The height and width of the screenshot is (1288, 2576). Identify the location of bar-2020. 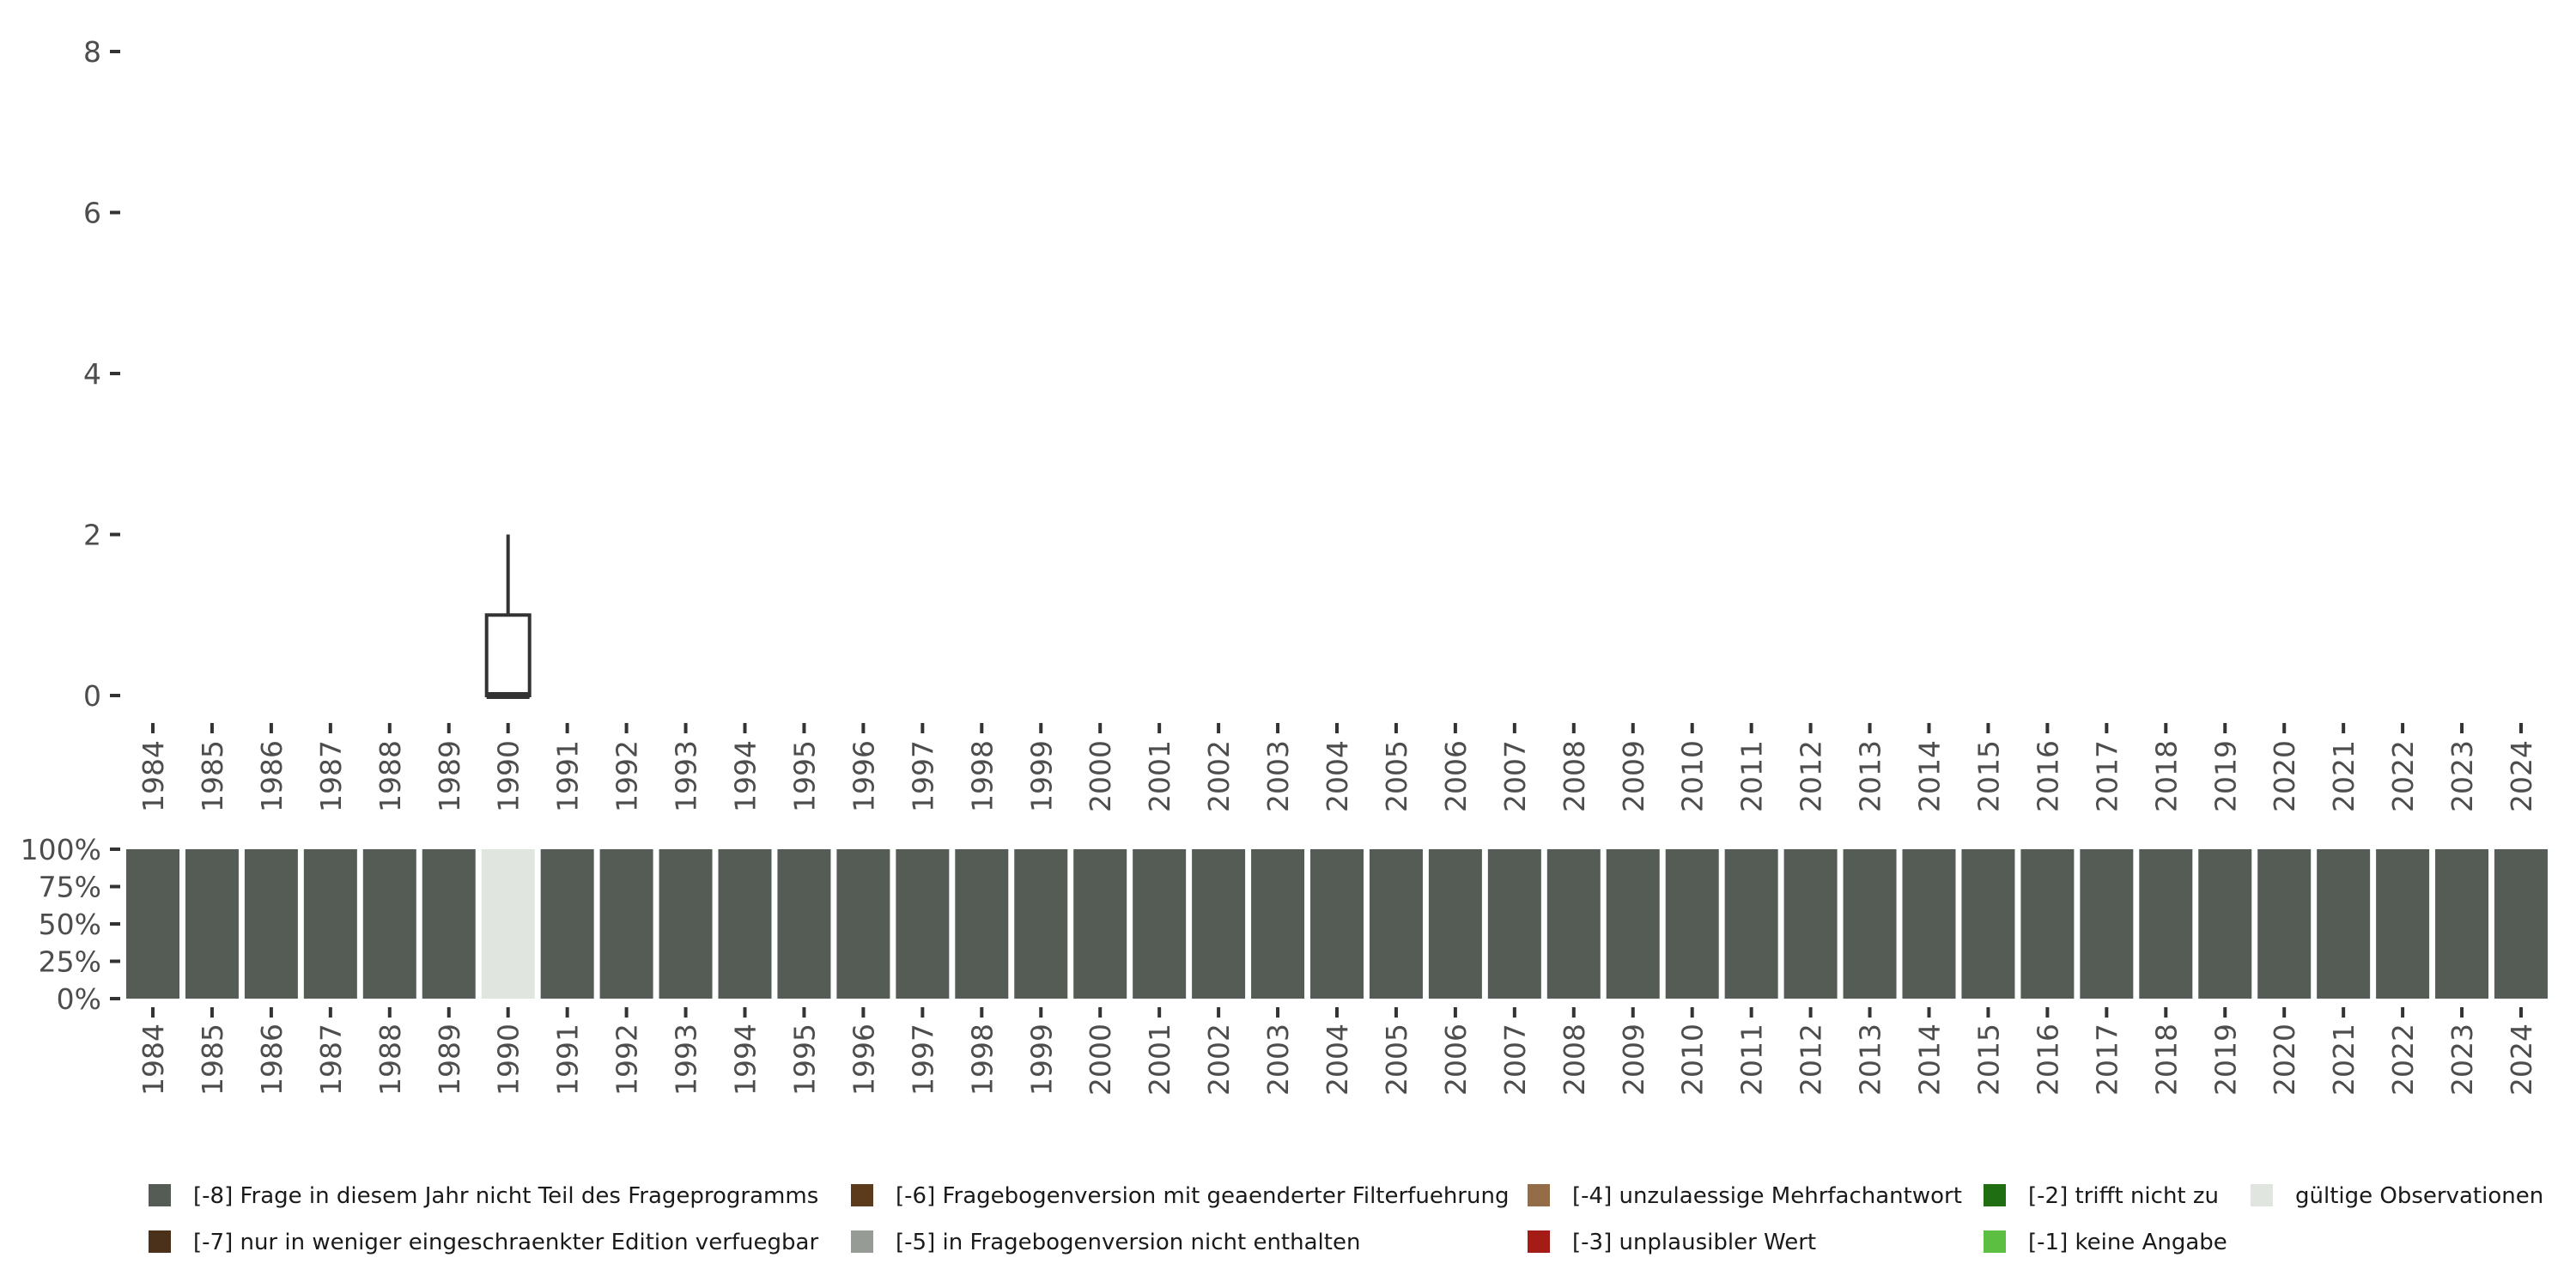
(2284, 924).